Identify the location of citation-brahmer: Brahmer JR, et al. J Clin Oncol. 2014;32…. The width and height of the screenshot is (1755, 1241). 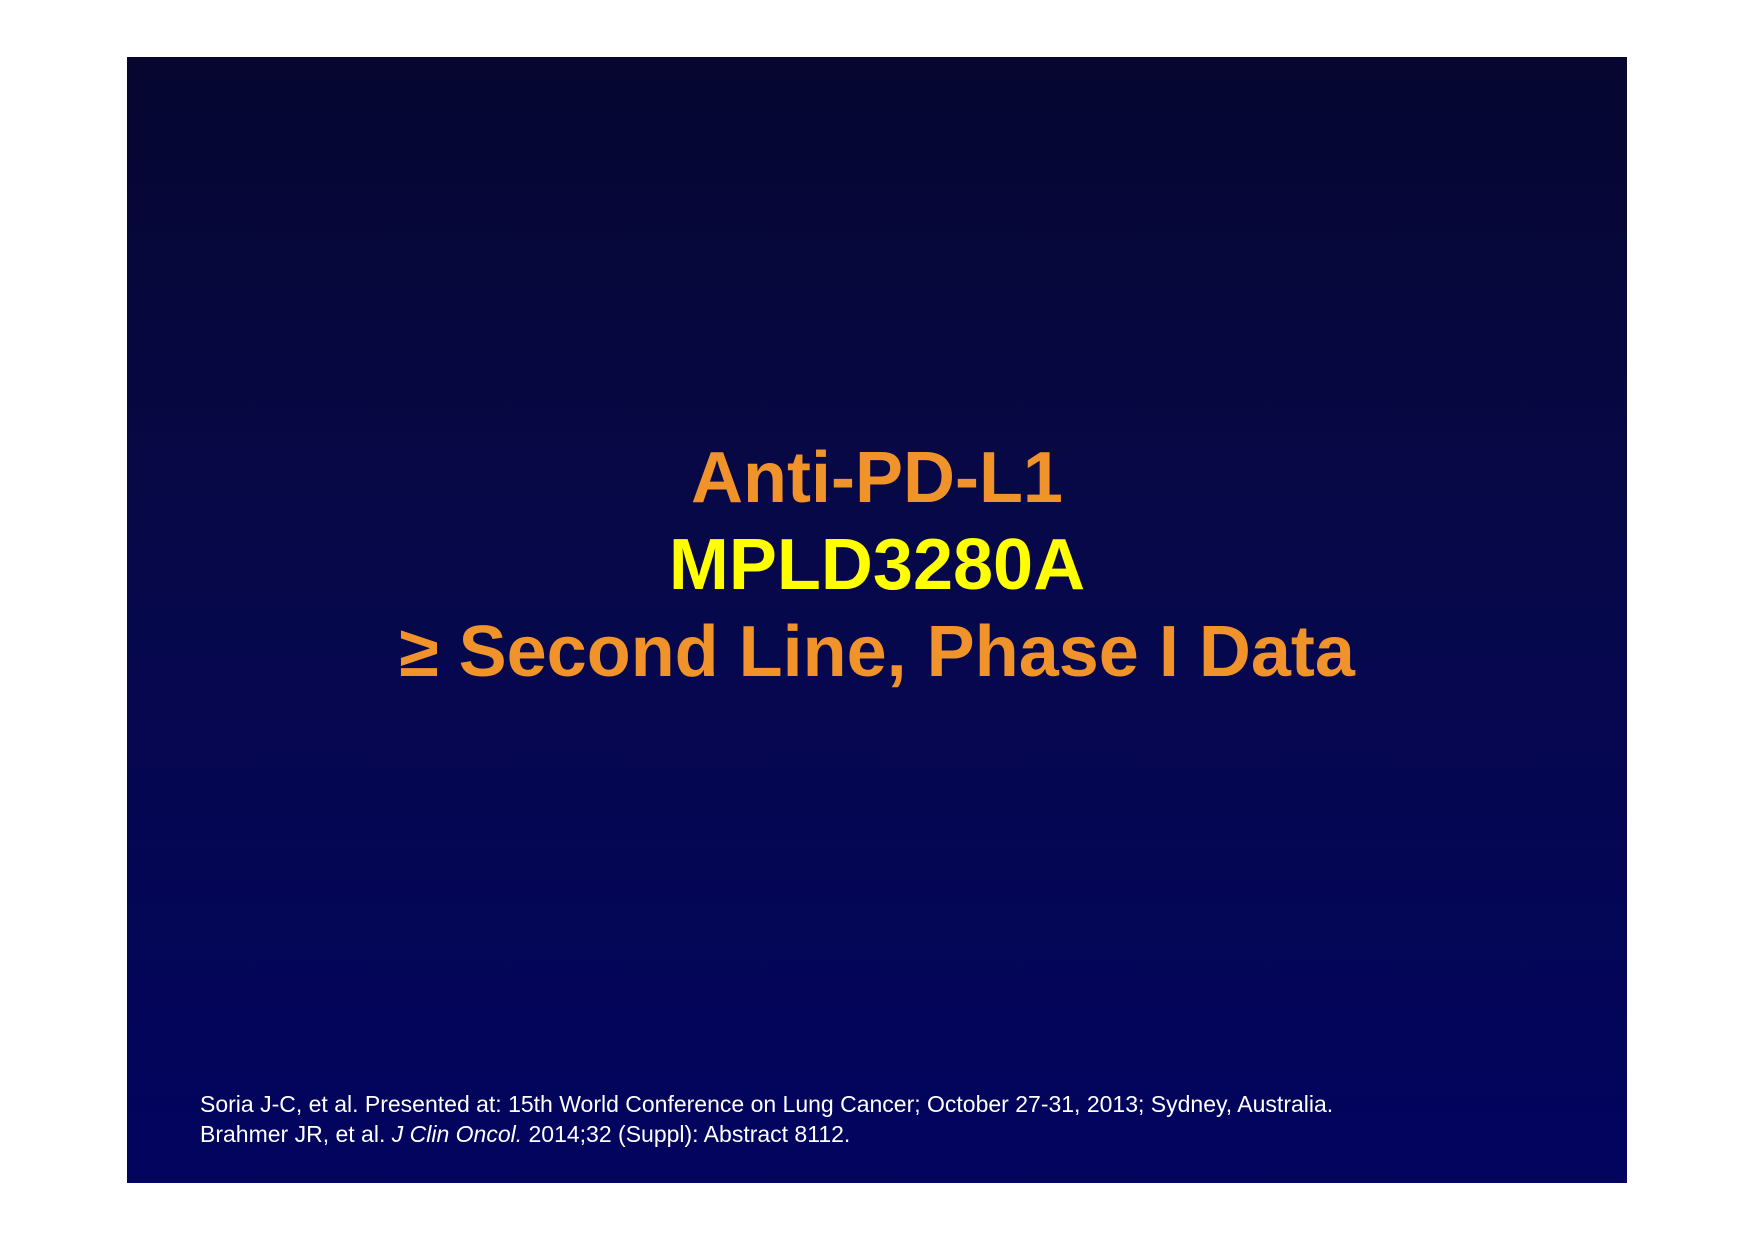
(893, 1134).